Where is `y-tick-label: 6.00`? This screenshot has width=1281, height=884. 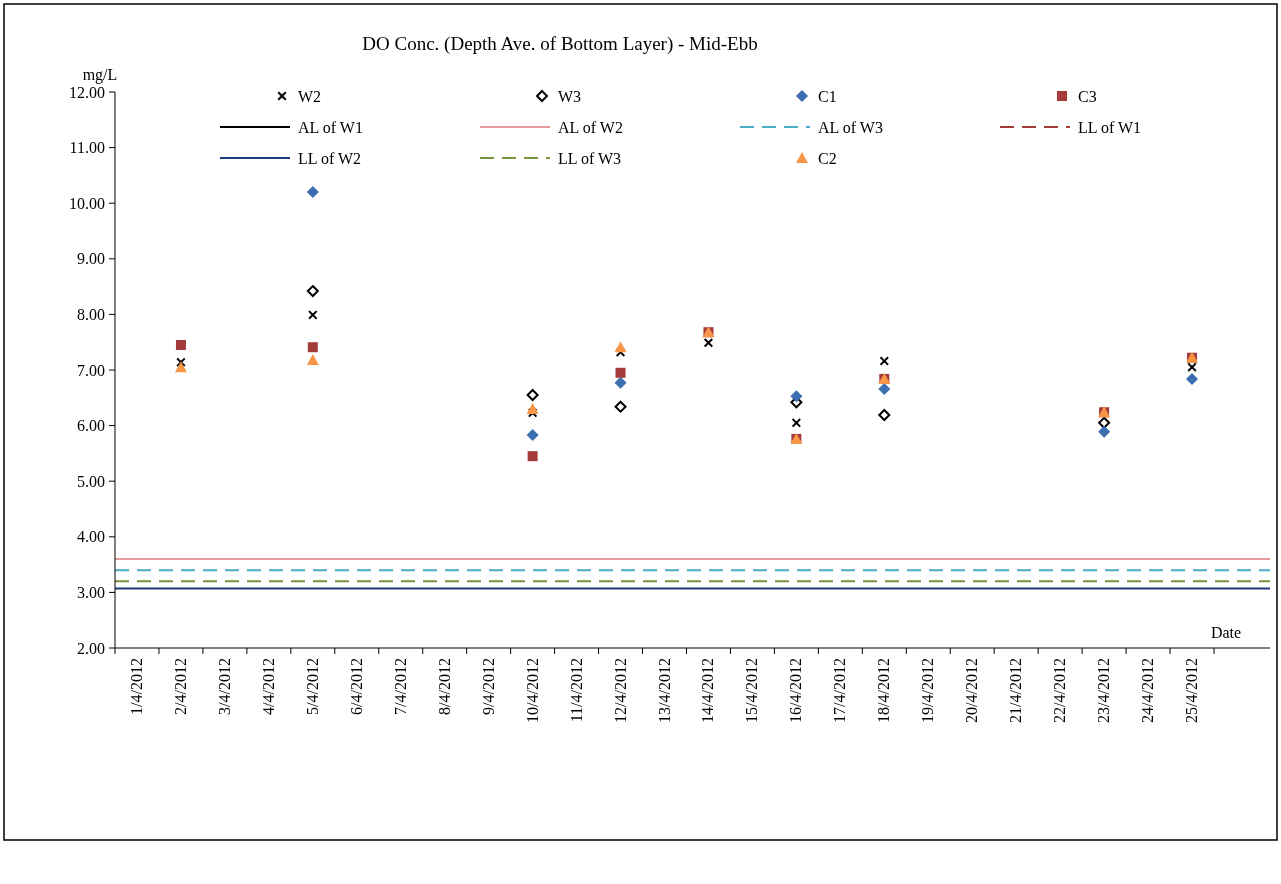 y-tick-label: 6.00 is located at coordinates (91, 426).